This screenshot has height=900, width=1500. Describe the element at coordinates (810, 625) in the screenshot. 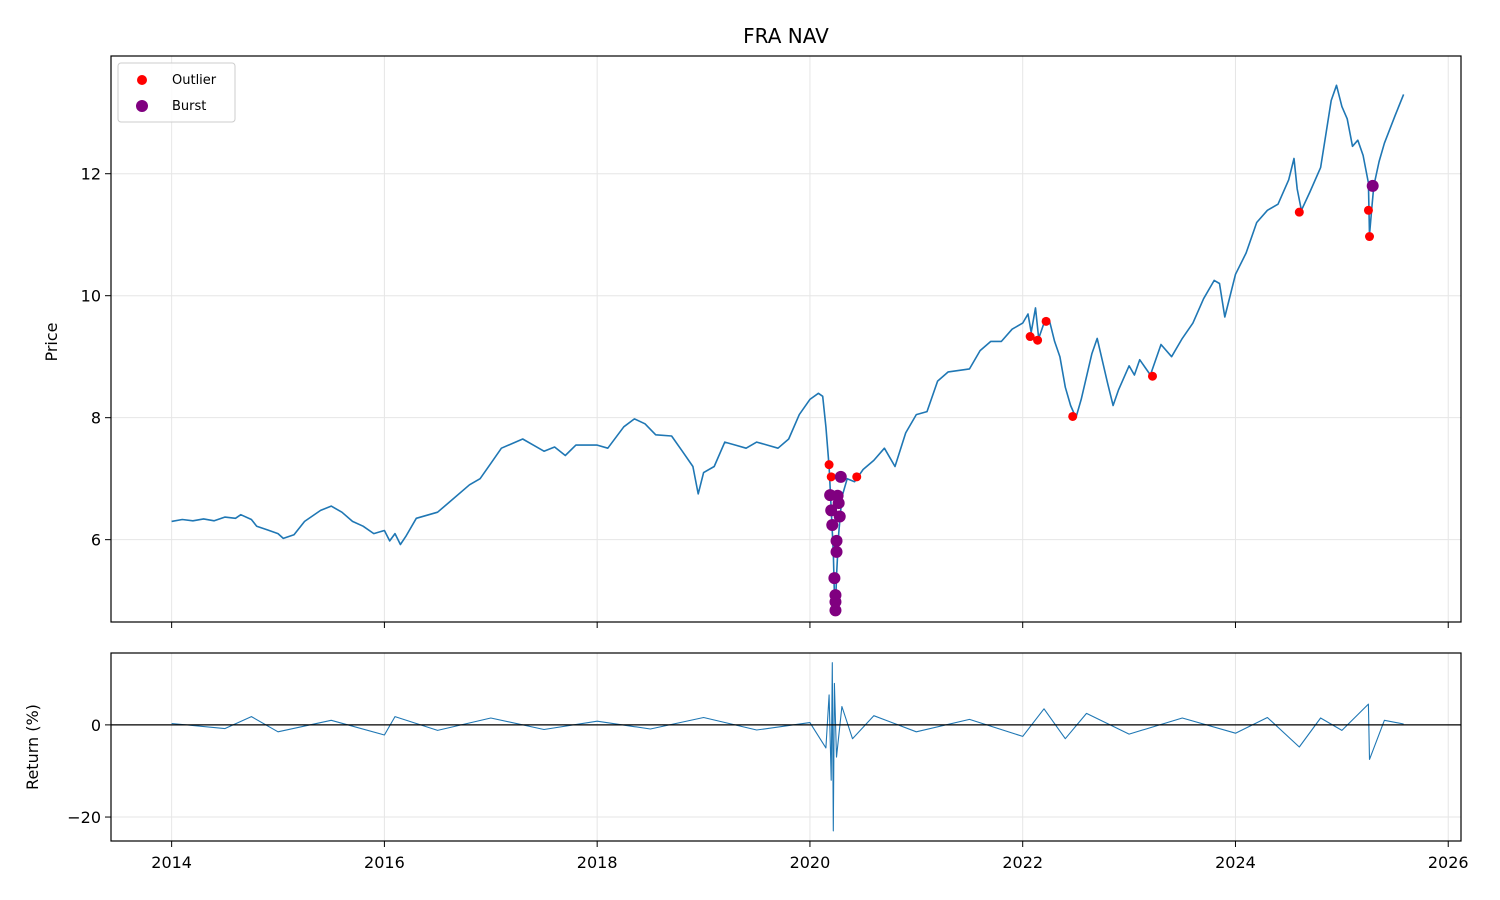

I see `price-x-ticks` at that location.